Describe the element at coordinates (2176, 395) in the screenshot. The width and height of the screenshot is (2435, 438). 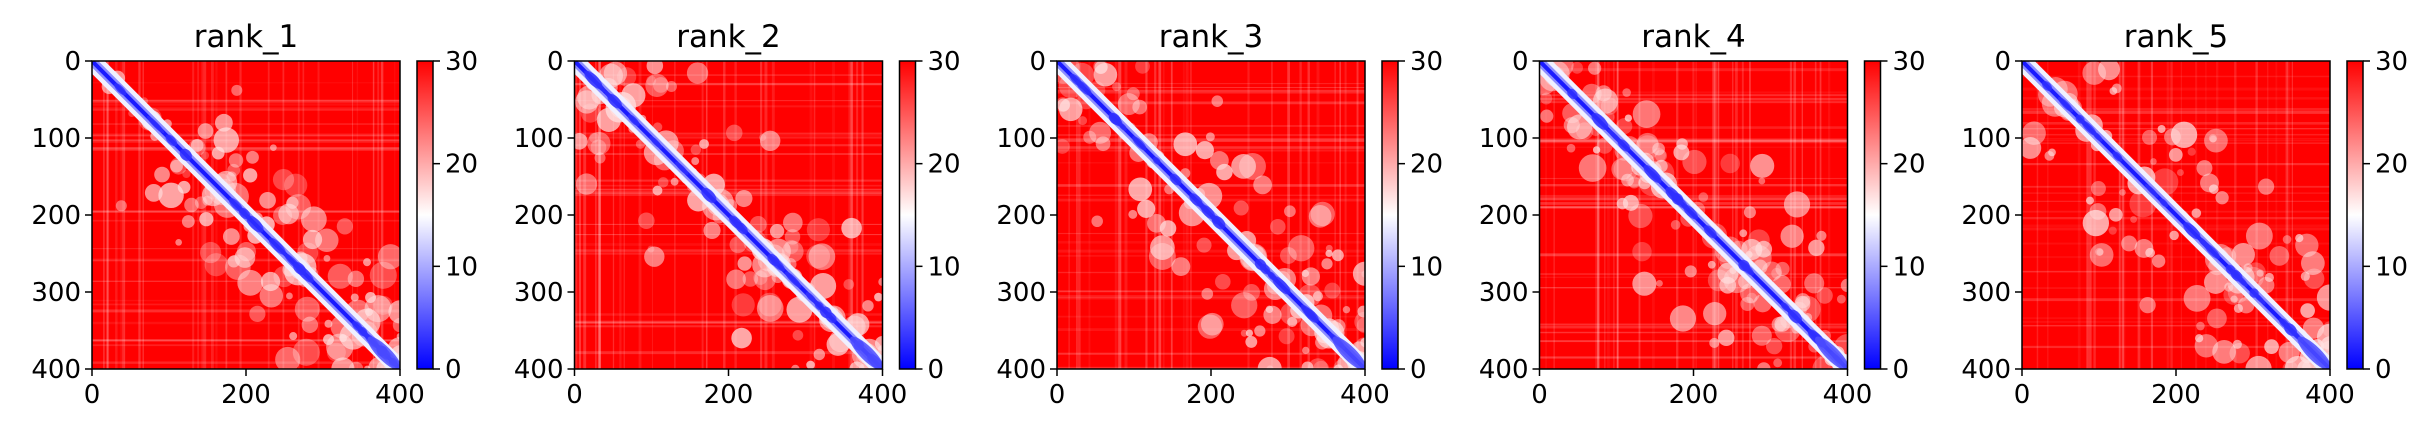
I see `x-tick-label: 200` at that location.